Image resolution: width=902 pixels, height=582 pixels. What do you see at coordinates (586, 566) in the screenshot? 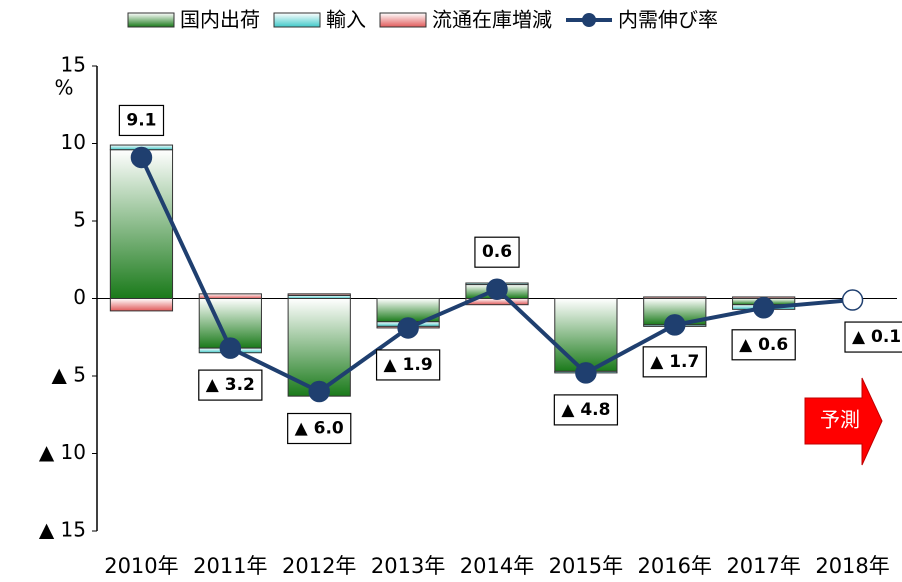
I see `x-tick-label: 2015年` at bounding box center [586, 566].